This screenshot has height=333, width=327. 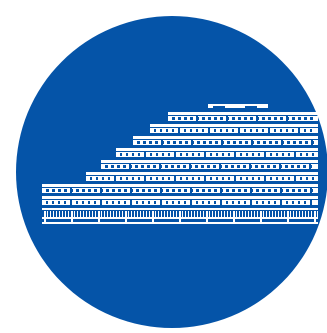 I want to click on roof-structure, so click(x=238, y=106).